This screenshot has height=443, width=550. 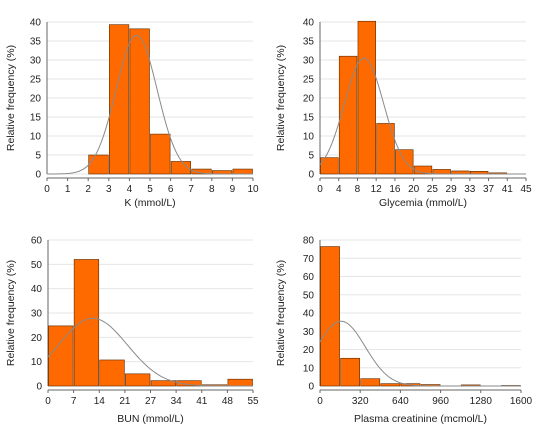 What do you see at coordinates (177, 401) in the screenshot?
I see `x-tick-label: 34` at bounding box center [177, 401].